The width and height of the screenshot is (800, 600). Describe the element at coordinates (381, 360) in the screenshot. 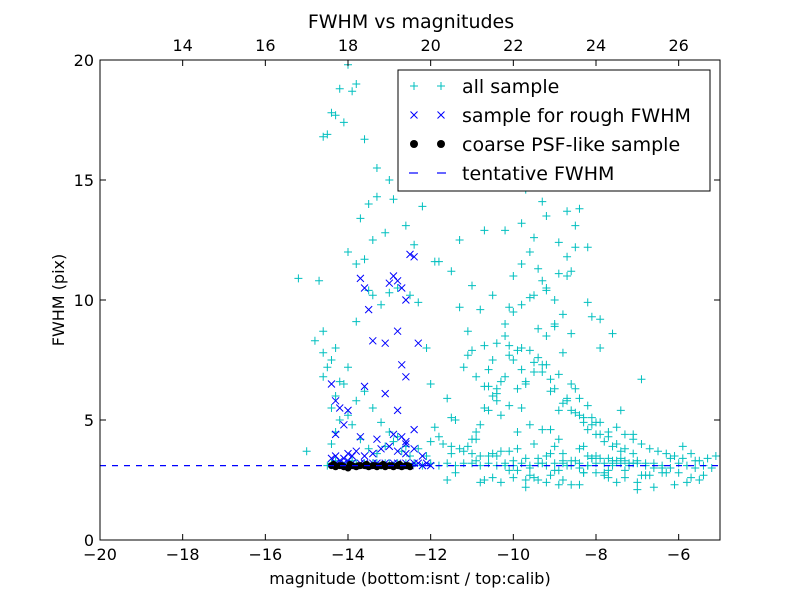

I see `rough-fwhm-points` at that location.